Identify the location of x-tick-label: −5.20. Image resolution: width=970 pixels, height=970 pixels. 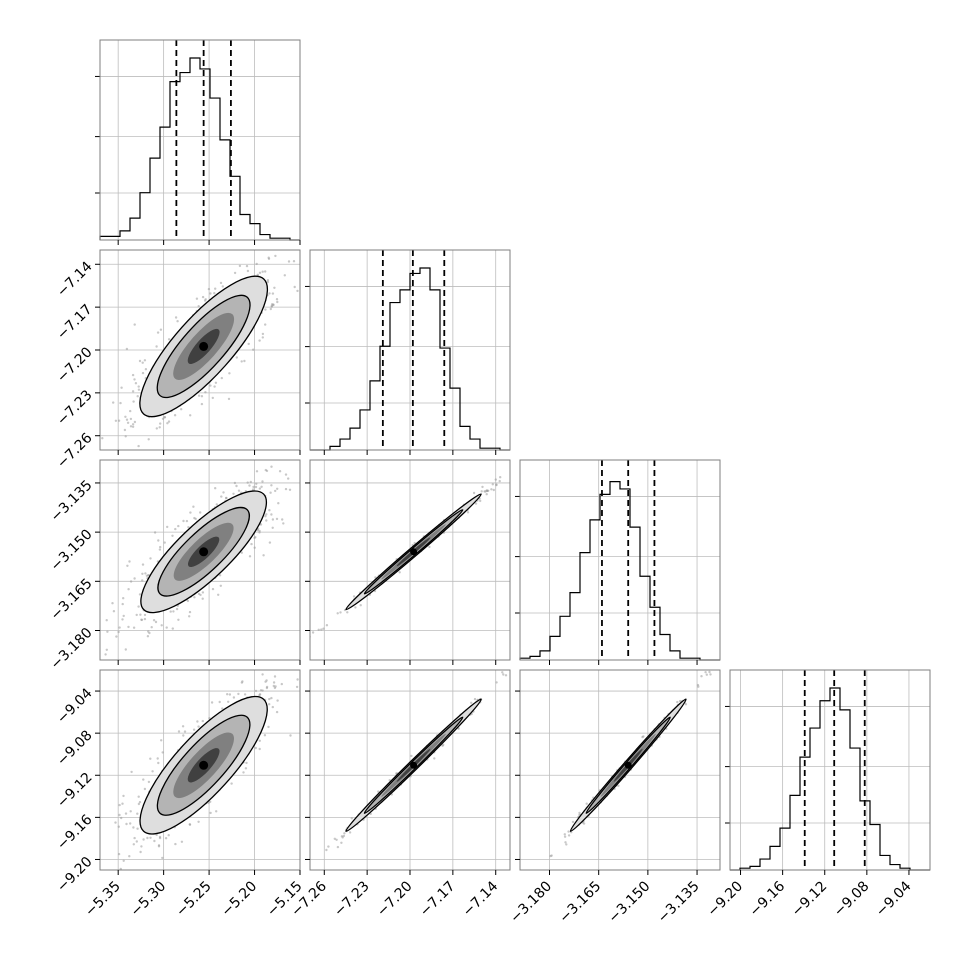
(240, 899).